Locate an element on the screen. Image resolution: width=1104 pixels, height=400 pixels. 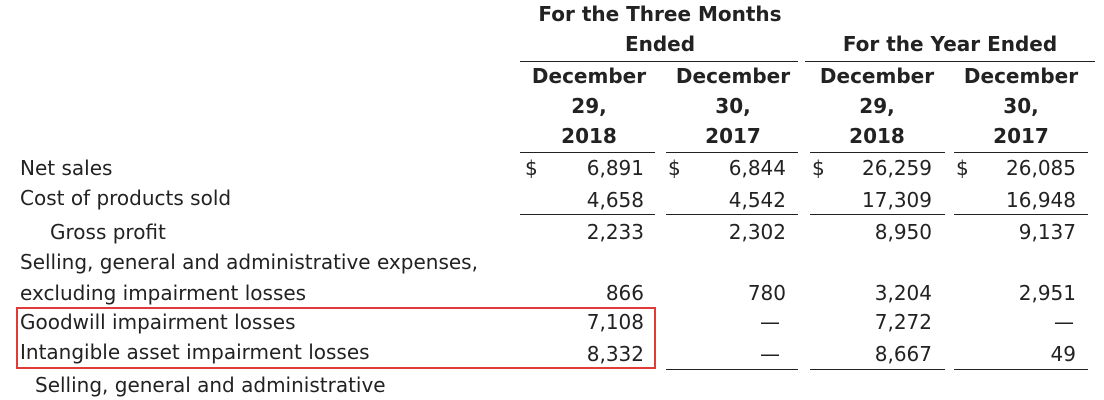
sga-col2: 780 is located at coordinates (766, 293).